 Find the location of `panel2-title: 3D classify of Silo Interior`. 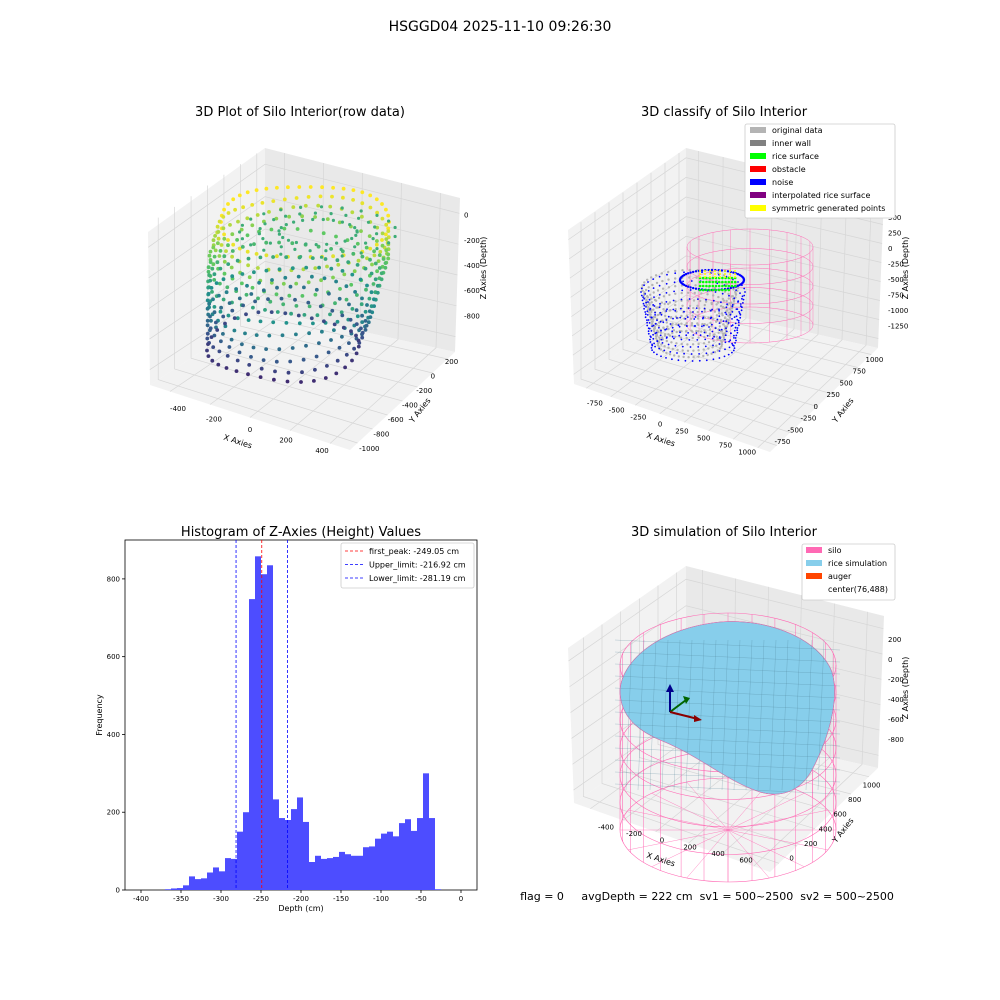

panel2-title: 3D classify of Silo Interior is located at coordinates (724, 112).